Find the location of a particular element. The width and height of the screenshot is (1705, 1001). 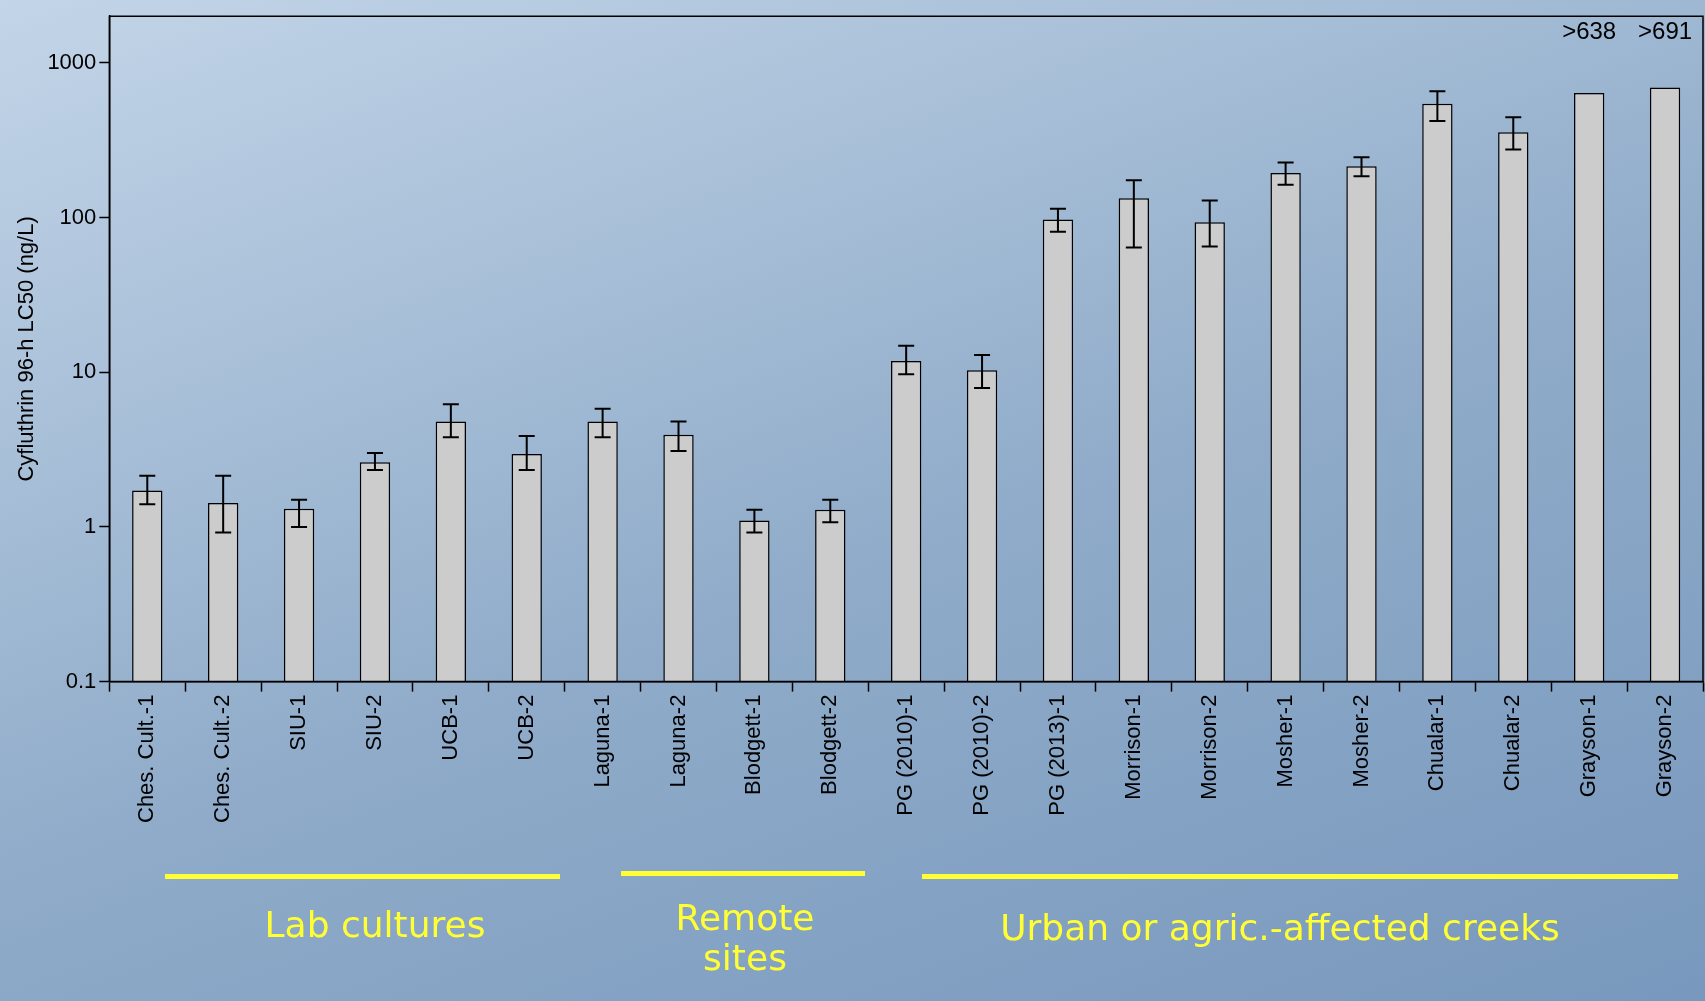

x-tick-label: Chualar-1 is located at coordinates (1436, 743).